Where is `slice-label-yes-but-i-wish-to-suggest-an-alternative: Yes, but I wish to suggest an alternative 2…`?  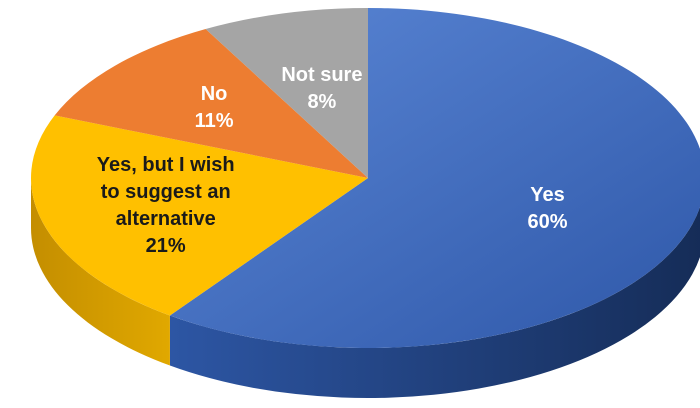 slice-label-yes-but-i-wish-to-suggest-an-alternative: Yes, but I wish to suggest an alternative 2… is located at coordinates (166, 205).